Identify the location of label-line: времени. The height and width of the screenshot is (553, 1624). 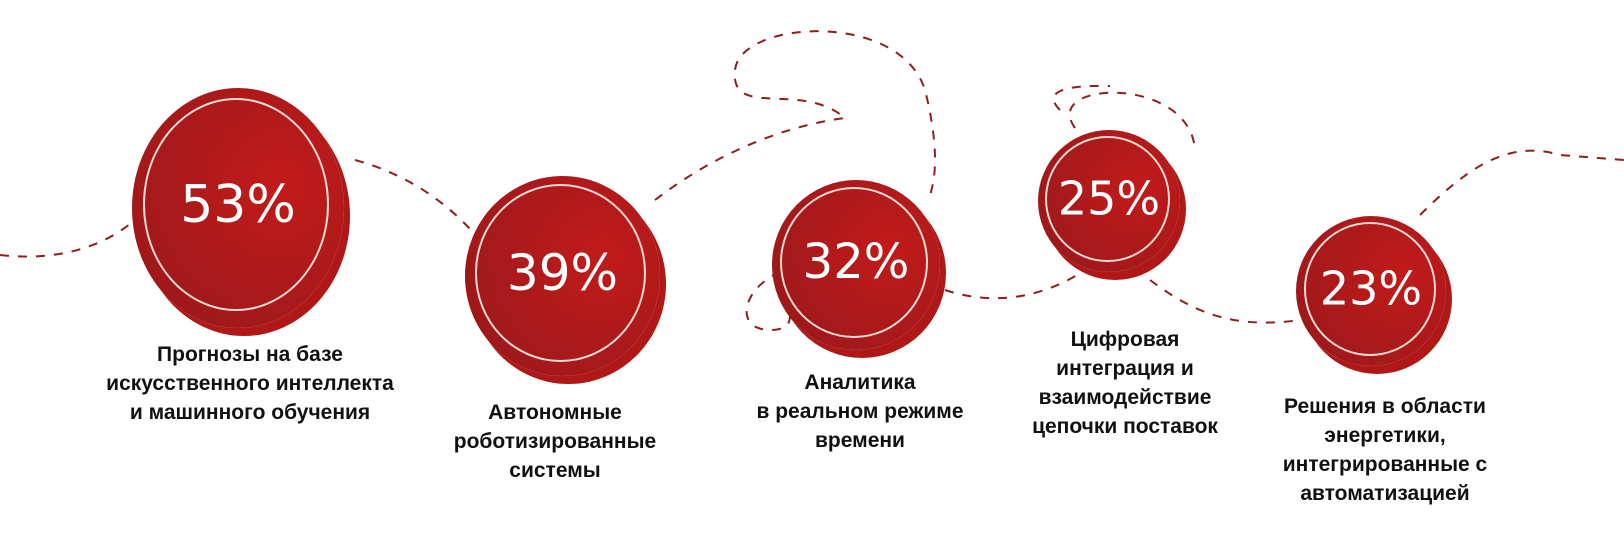
(860, 440).